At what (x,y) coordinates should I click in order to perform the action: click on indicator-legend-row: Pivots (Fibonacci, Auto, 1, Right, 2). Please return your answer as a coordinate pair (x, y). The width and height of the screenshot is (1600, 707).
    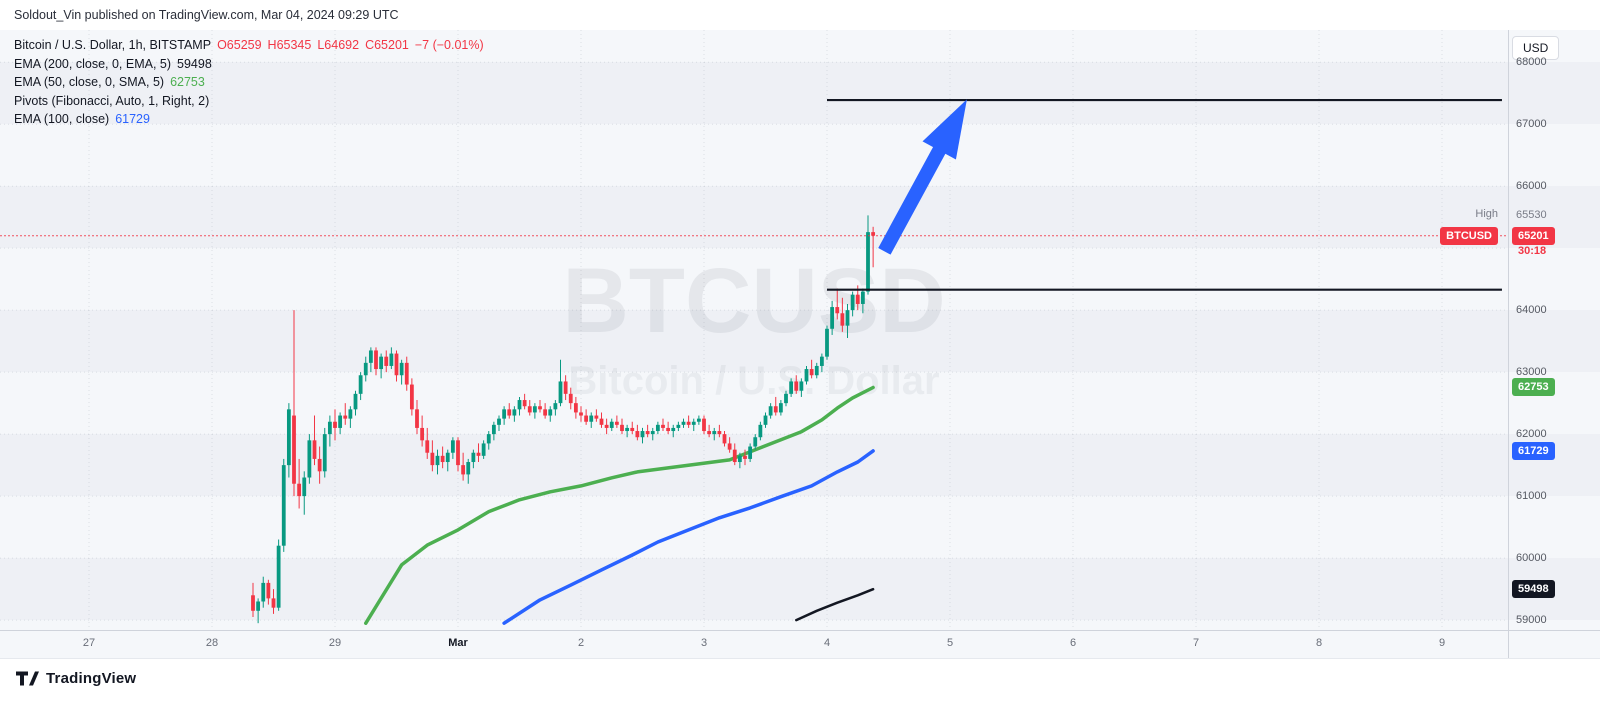
    Looking at the image, I should click on (249, 101).